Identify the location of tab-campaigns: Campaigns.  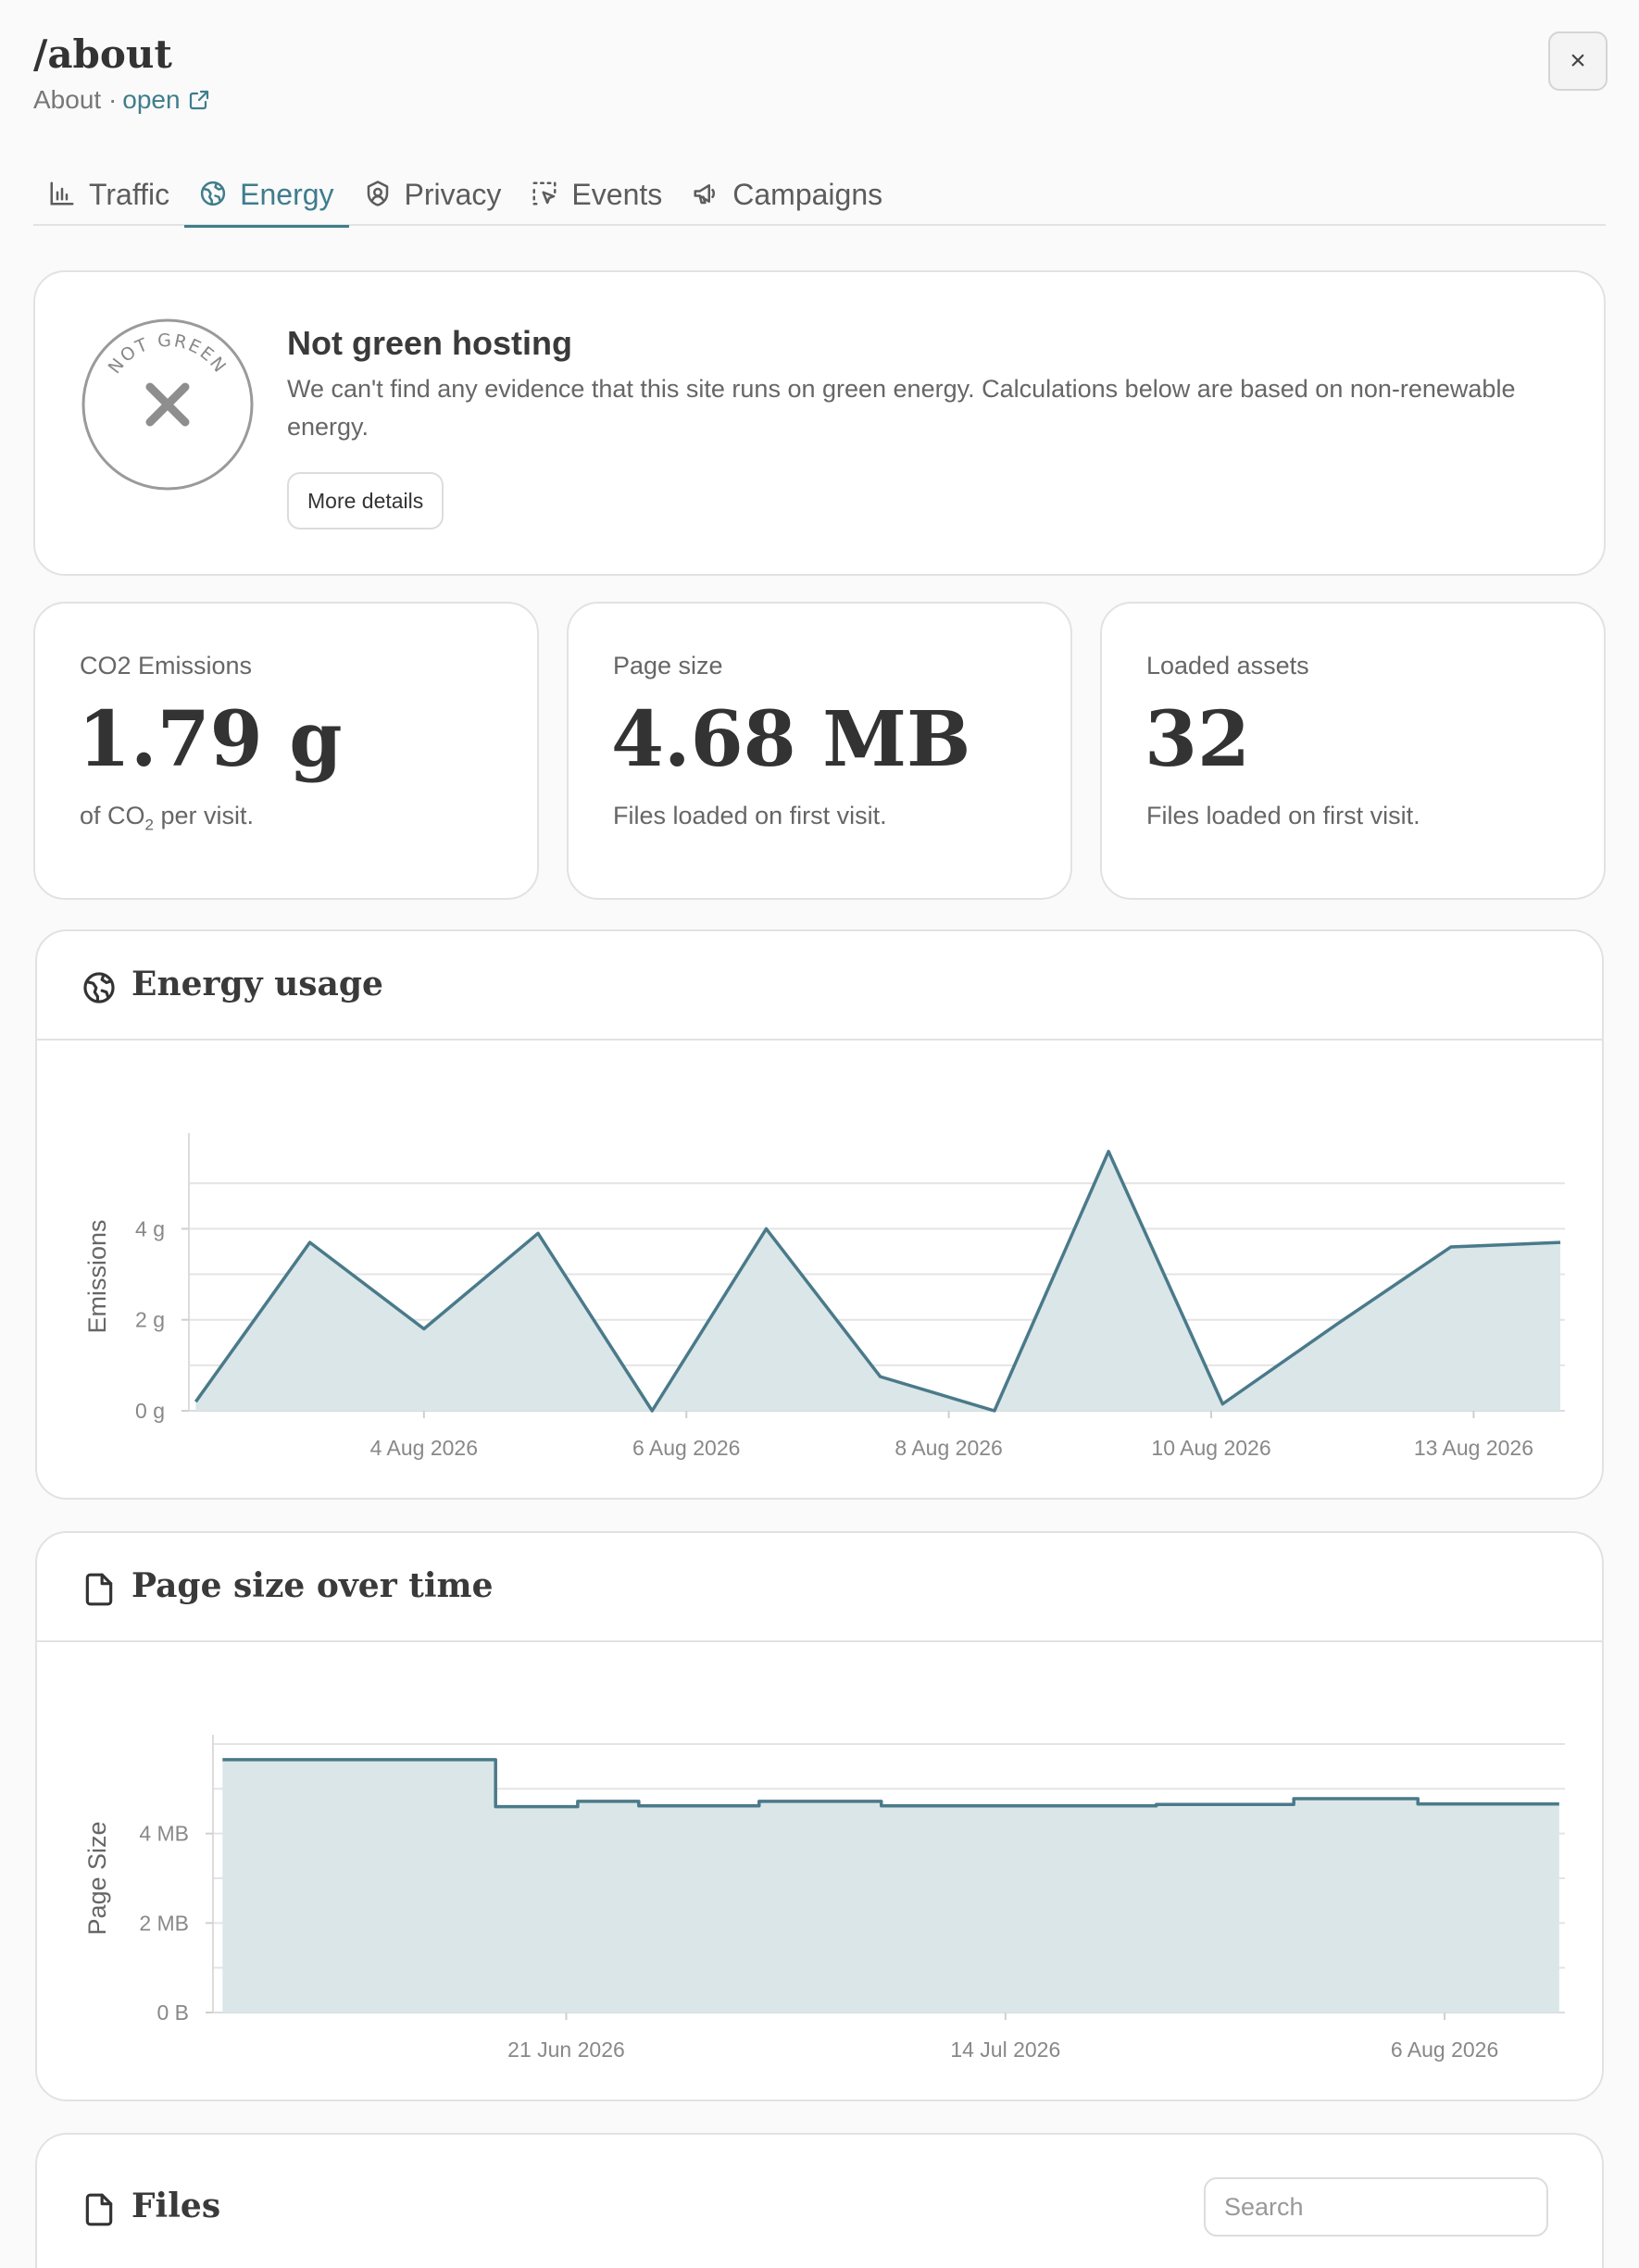
(787, 191).